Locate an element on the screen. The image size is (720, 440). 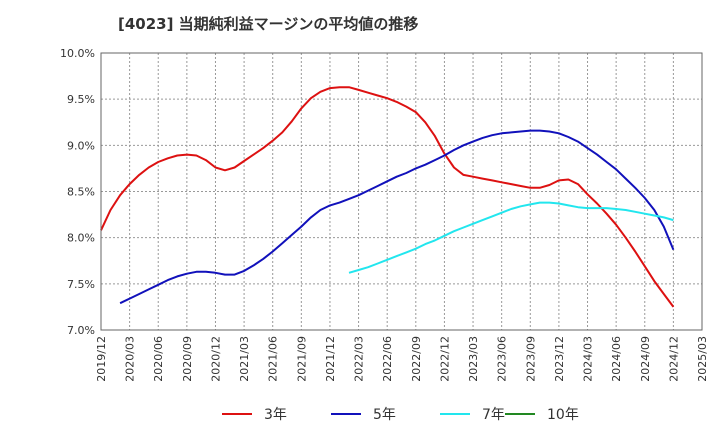
legend-label: 3年 is located at coordinates (275, 415).